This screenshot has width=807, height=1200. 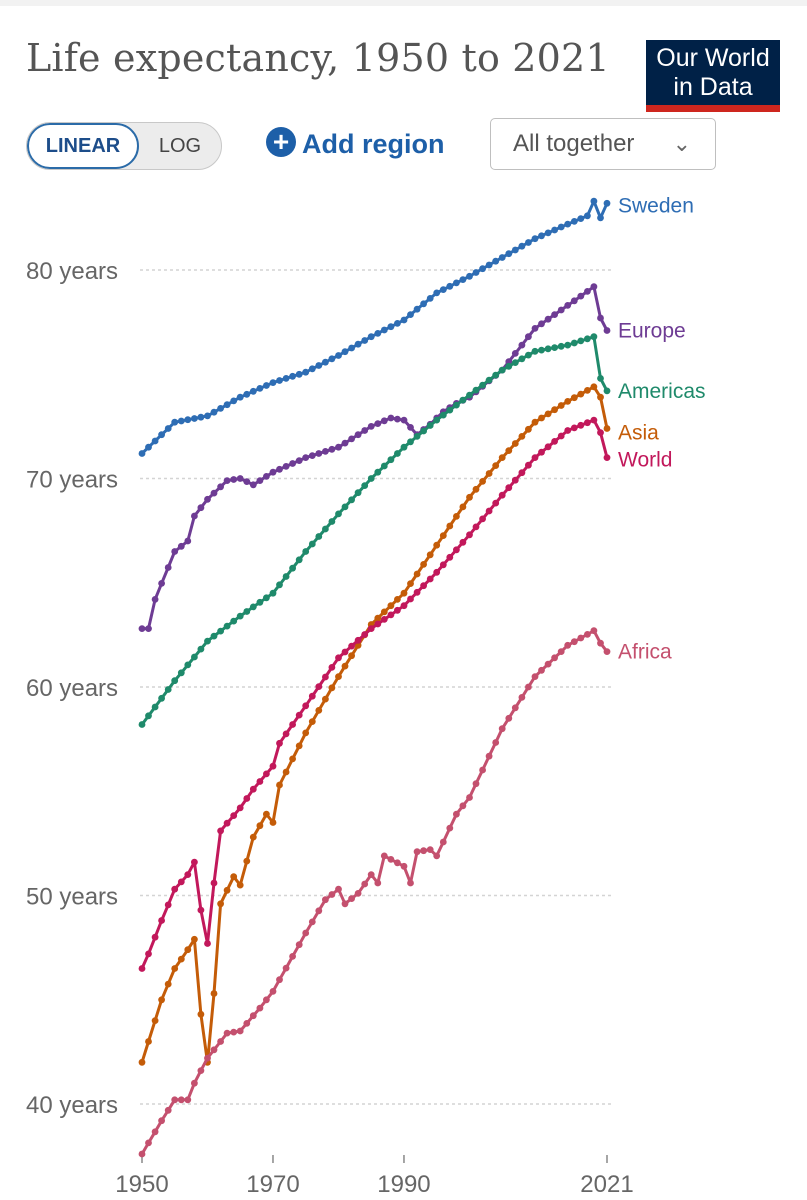 What do you see at coordinates (713, 58) in the screenshot?
I see `logo-line-1: Our World` at bounding box center [713, 58].